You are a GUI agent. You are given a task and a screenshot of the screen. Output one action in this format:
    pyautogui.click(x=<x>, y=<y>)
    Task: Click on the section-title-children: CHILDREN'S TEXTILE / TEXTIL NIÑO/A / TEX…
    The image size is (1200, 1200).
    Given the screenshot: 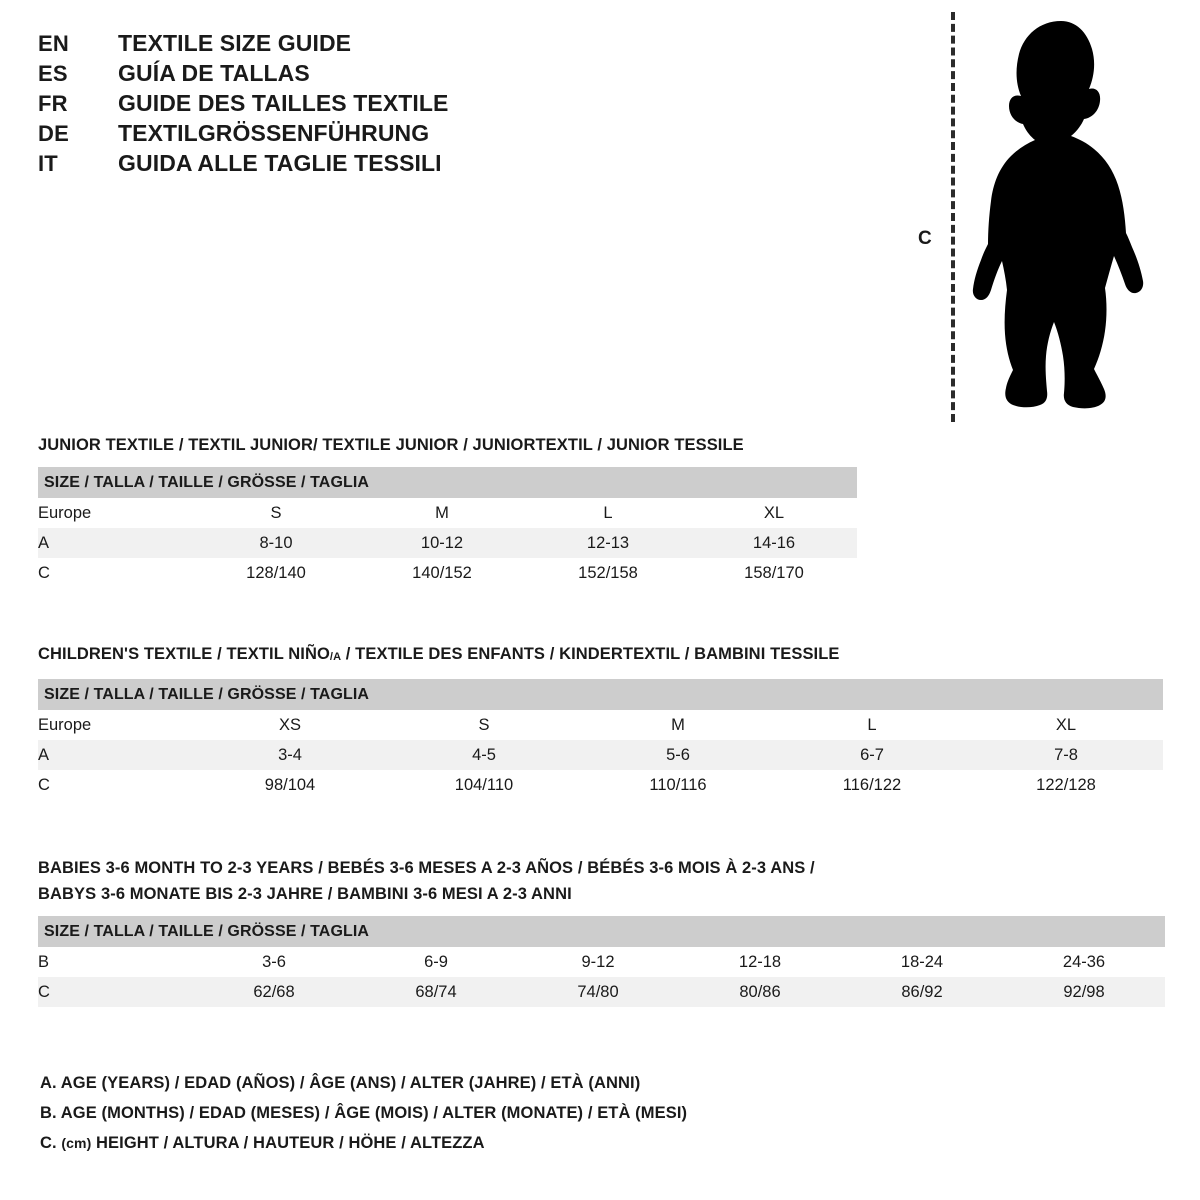 What is the action you would take?
    pyautogui.click(x=600, y=655)
    